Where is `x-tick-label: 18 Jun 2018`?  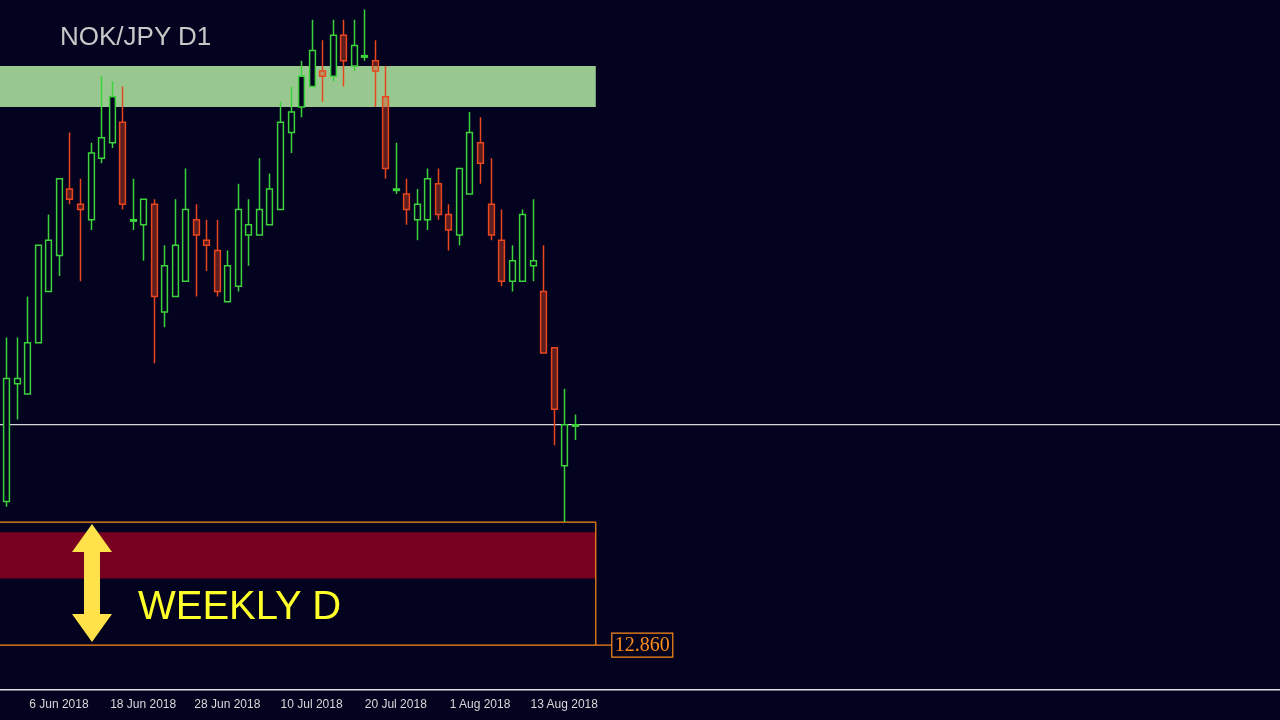
x-tick-label: 18 Jun 2018 is located at coordinates (143, 704).